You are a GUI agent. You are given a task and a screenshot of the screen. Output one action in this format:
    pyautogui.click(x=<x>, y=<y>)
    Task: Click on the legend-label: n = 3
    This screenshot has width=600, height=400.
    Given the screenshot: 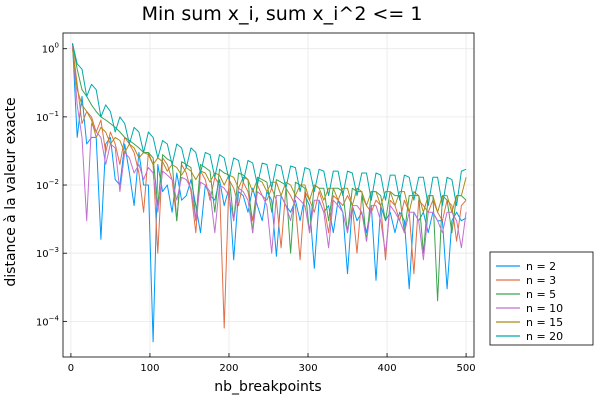 What is the action you would take?
    pyautogui.click(x=541, y=280)
    